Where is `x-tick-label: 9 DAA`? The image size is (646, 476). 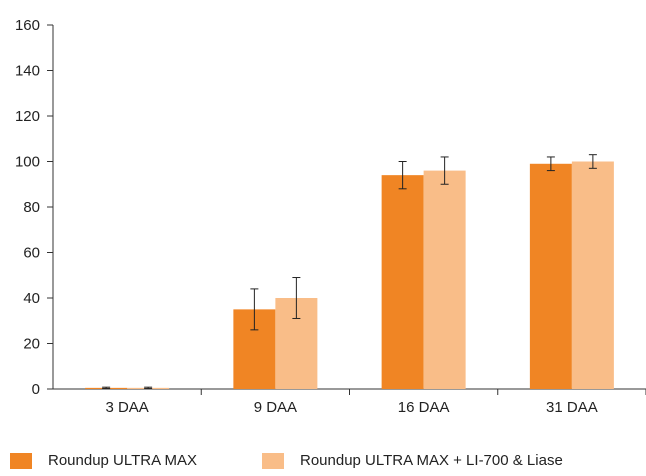
x-tick-label: 9 DAA is located at coordinates (275, 407).